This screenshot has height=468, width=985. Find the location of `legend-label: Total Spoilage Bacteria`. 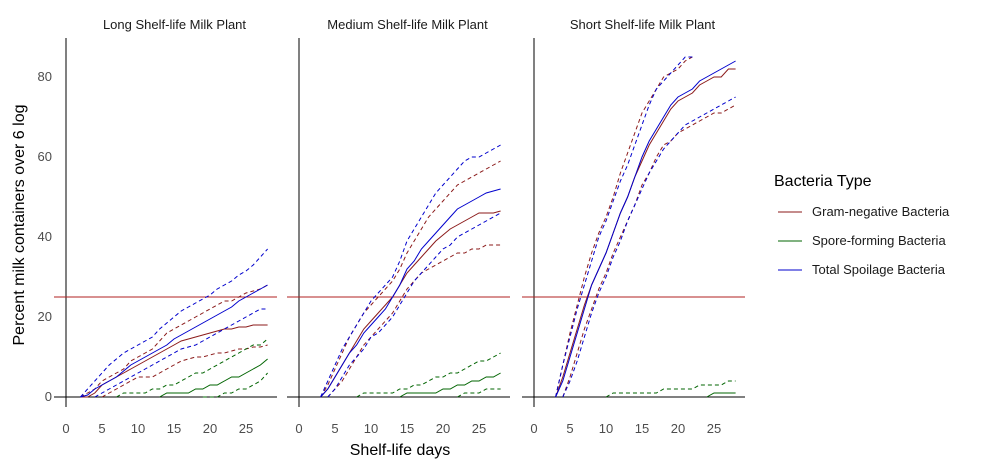

legend-label: Total Spoilage Bacteria is located at coordinates (879, 269).